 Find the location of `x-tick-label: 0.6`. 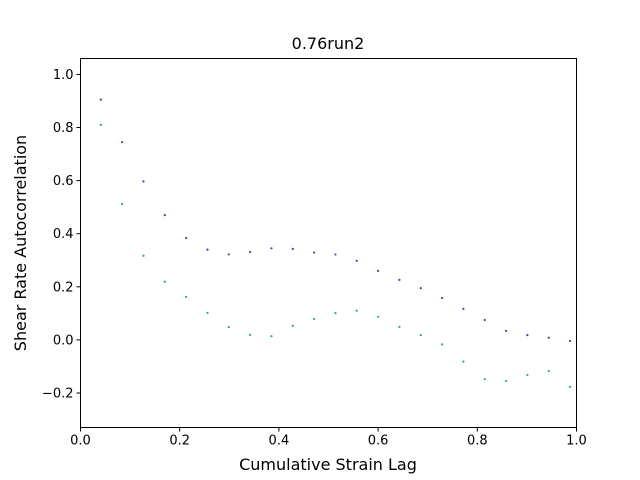

x-tick-label: 0.6 is located at coordinates (378, 441).